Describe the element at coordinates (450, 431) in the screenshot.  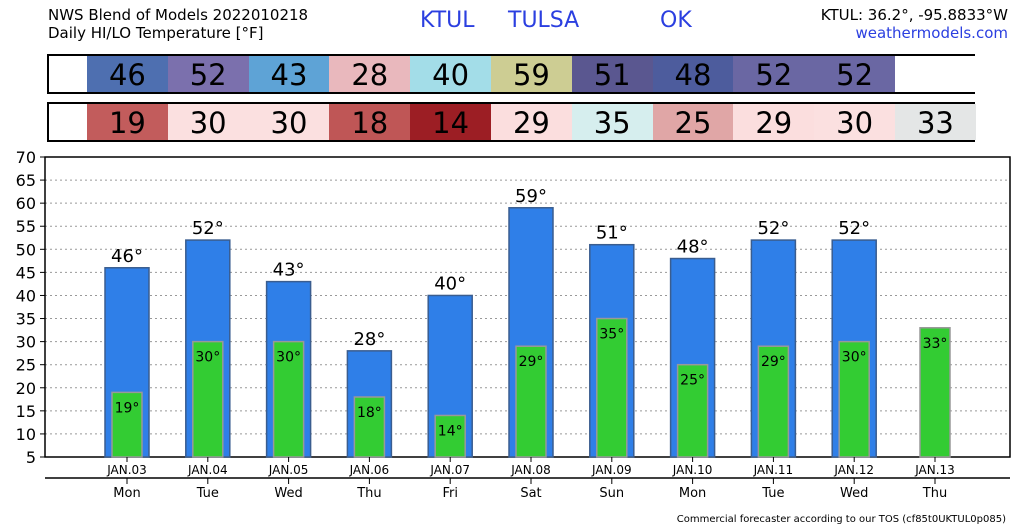
I see `low-temp-label: 14°` at that location.